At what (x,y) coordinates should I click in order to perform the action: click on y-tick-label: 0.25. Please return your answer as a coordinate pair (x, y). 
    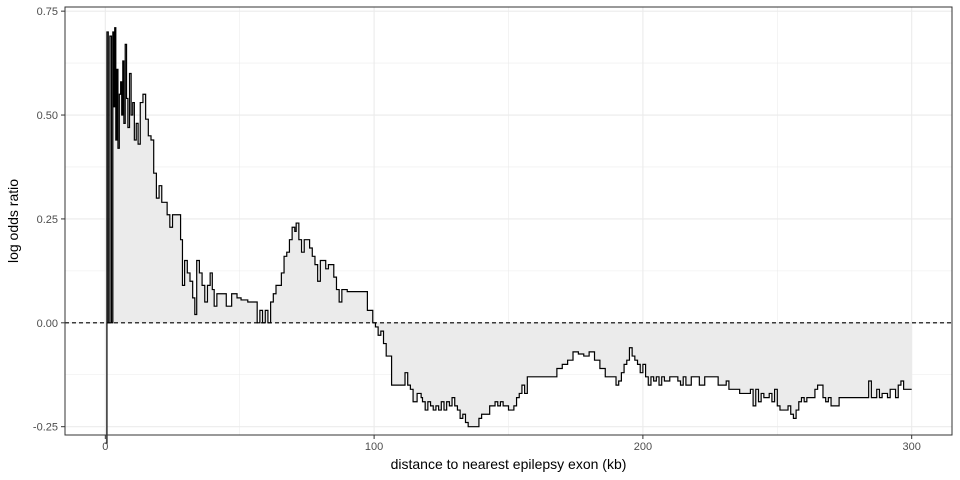
    Looking at the image, I should click on (47, 220).